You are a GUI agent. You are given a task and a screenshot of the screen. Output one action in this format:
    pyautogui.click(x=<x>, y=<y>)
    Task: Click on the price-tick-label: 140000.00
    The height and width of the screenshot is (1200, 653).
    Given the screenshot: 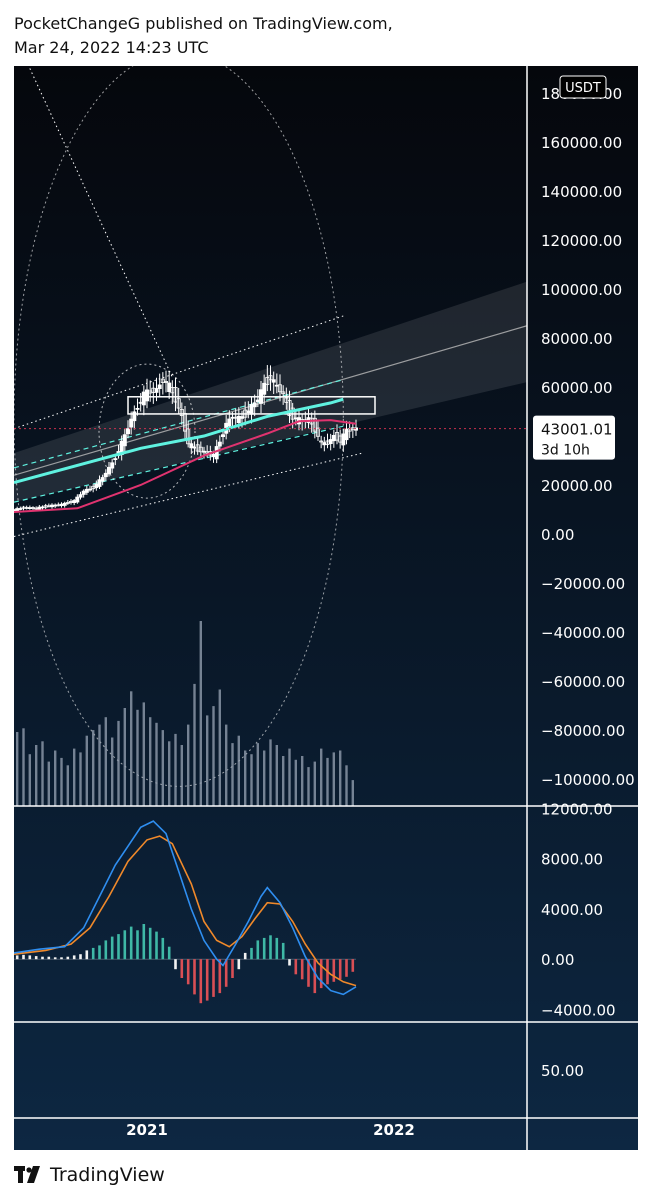 What is the action you would take?
    pyautogui.click(x=581, y=192)
    